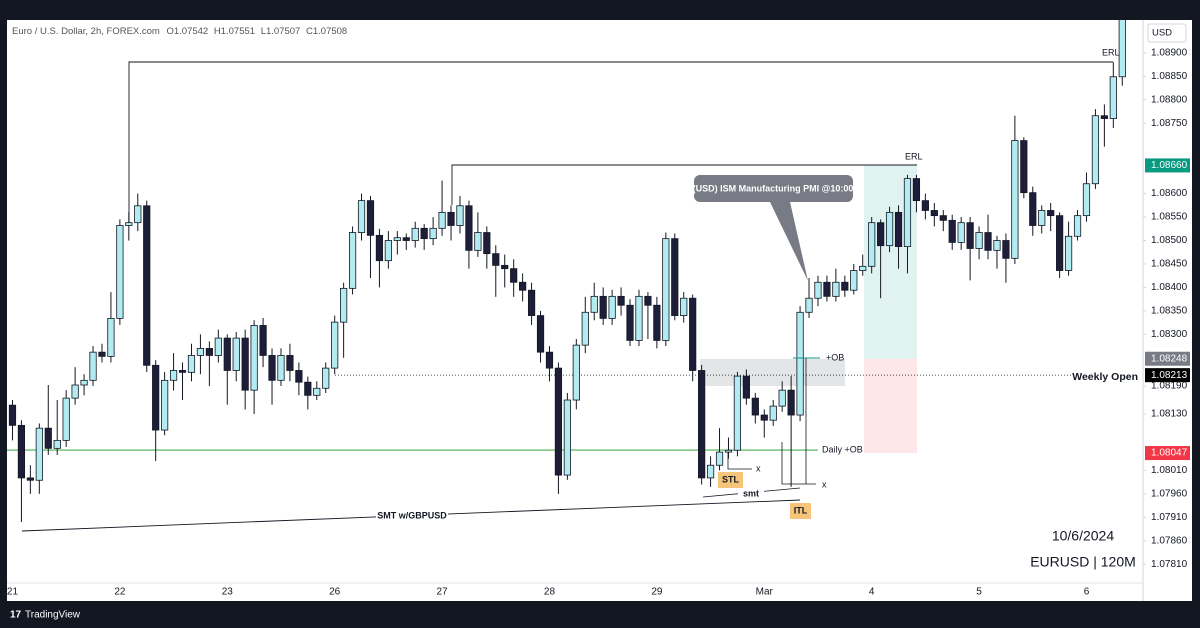 This screenshot has height=628, width=1200. Describe the element at coordinates (412, 515) in the screenshot. I see `smt-gbpusd-label: SMT w/GBPUSD` at that location.